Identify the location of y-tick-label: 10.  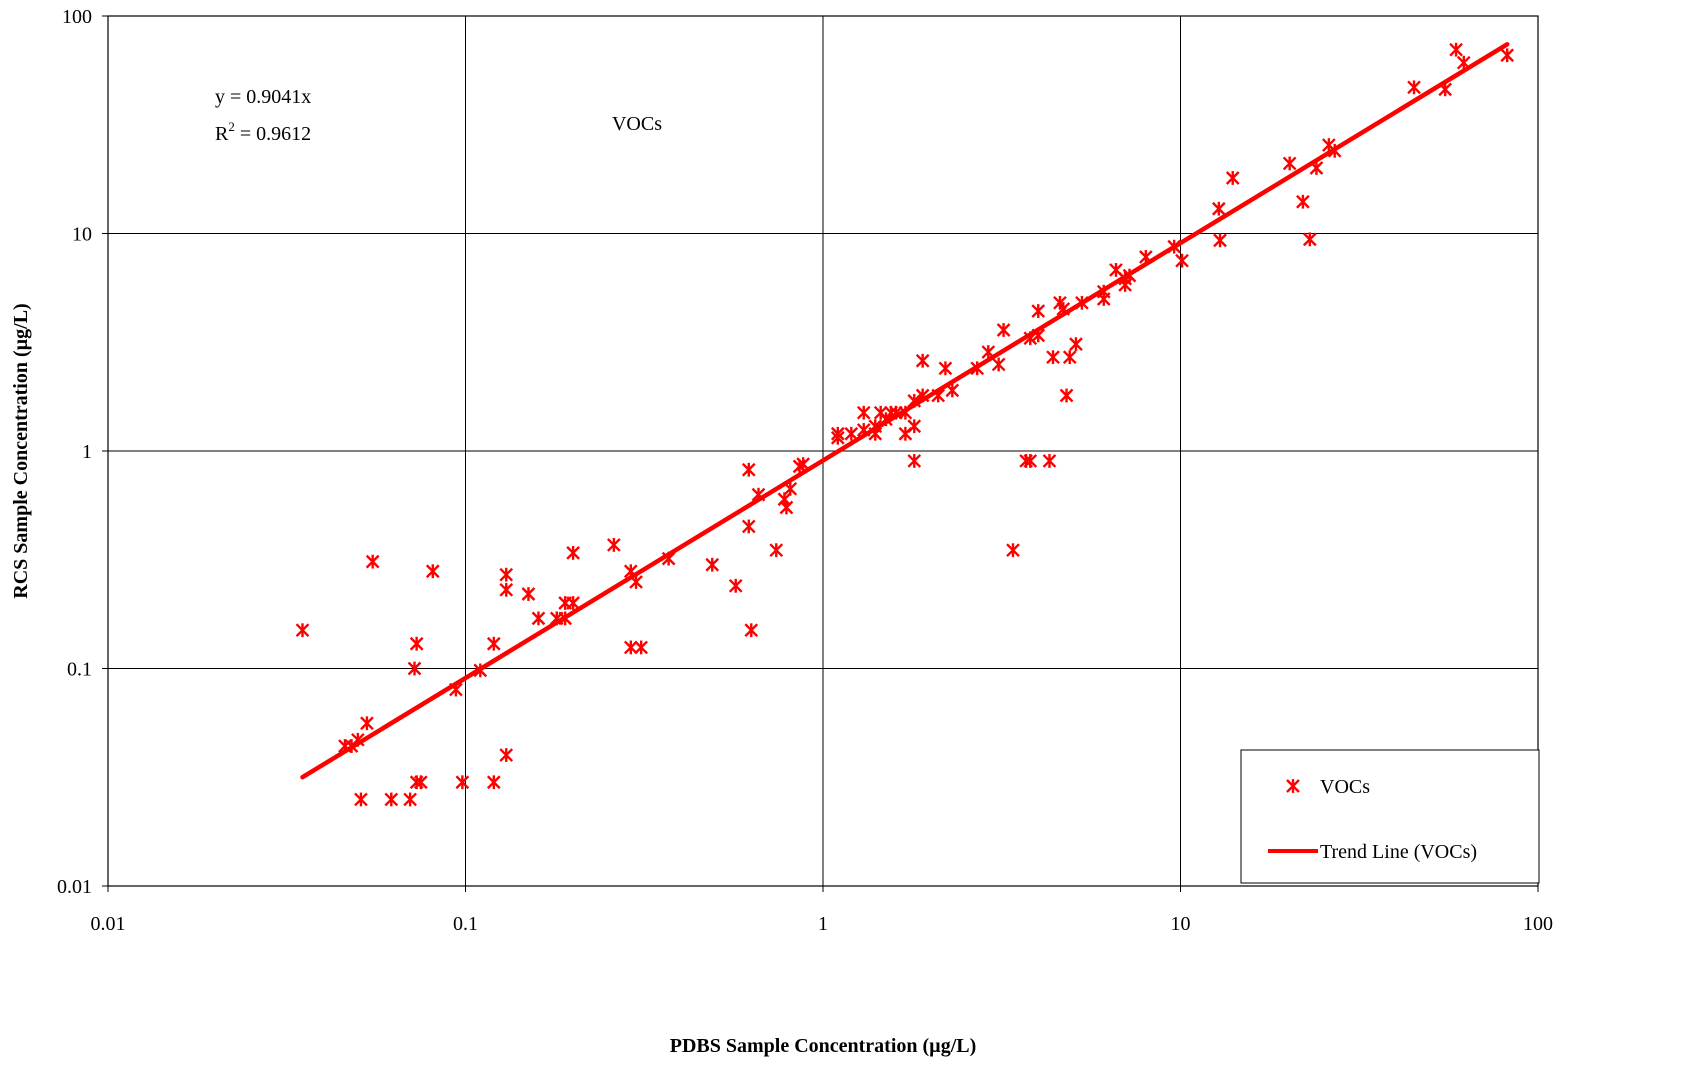
(82, 235).